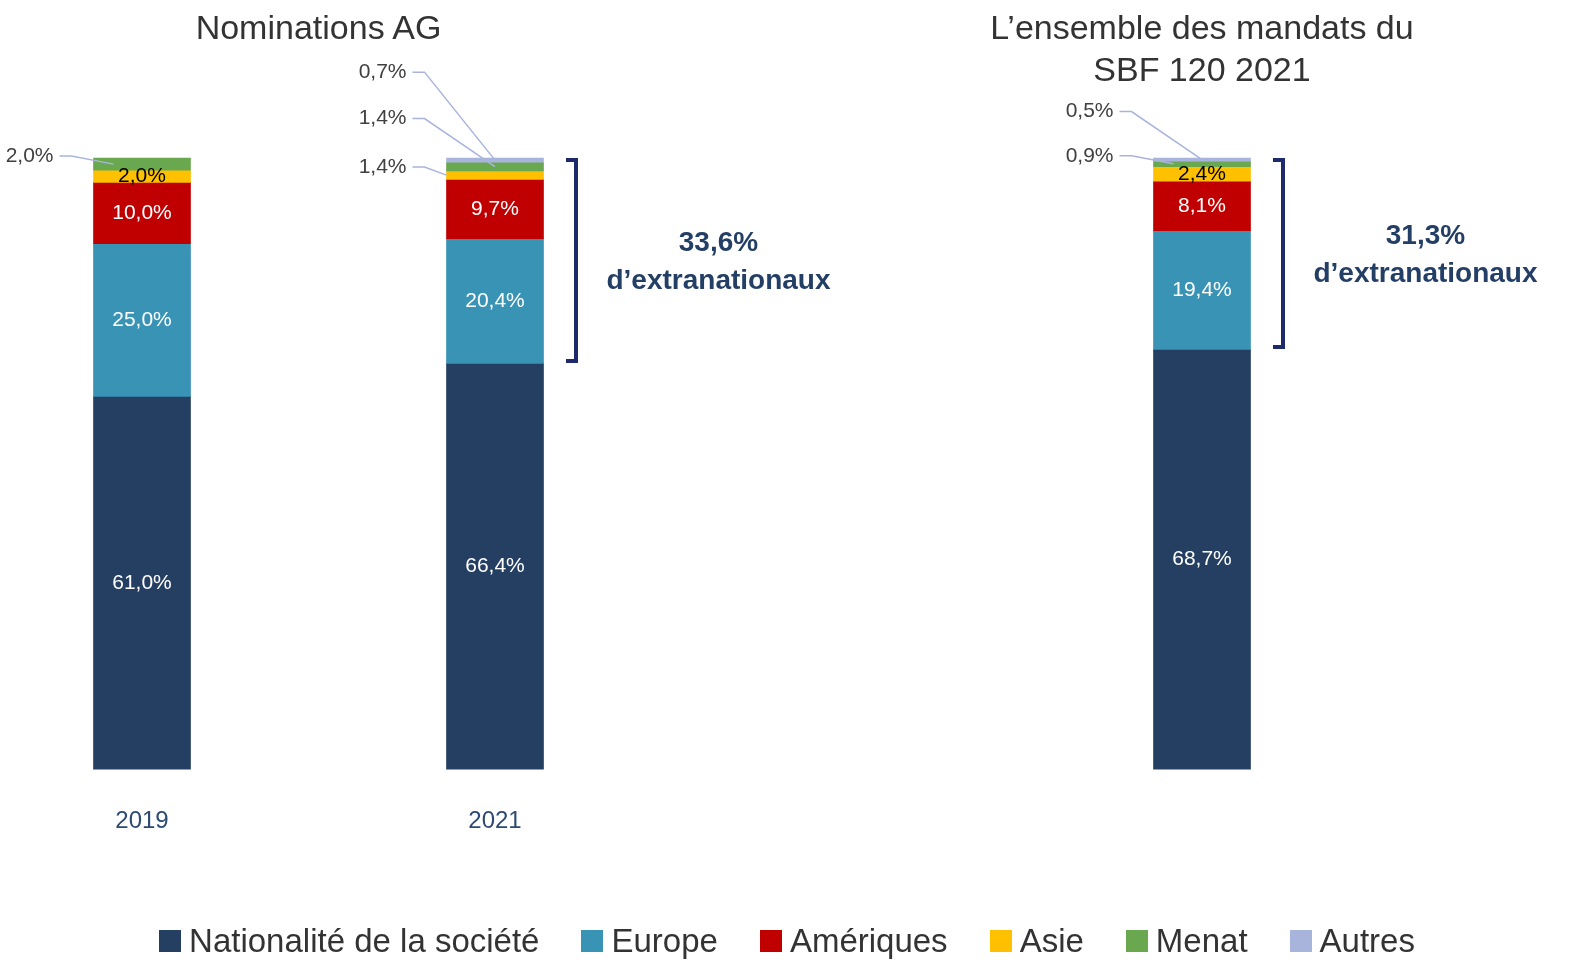 Image resolution: width=1574 pixels, height=969 pixels. I want to click on data-label: 19,4%, so click(1202, 288).